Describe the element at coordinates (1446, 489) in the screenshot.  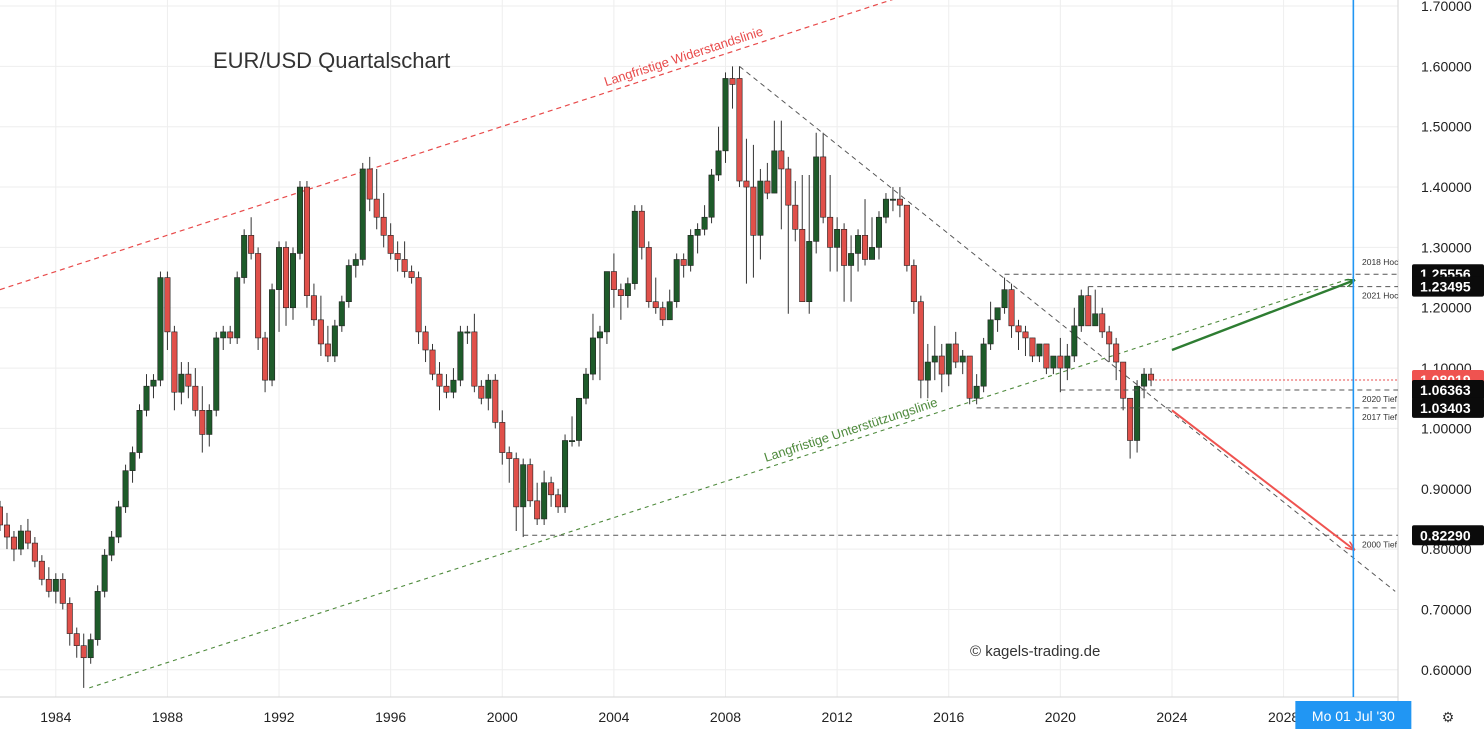
I see `price-tick-label: 0.90000` at that location.